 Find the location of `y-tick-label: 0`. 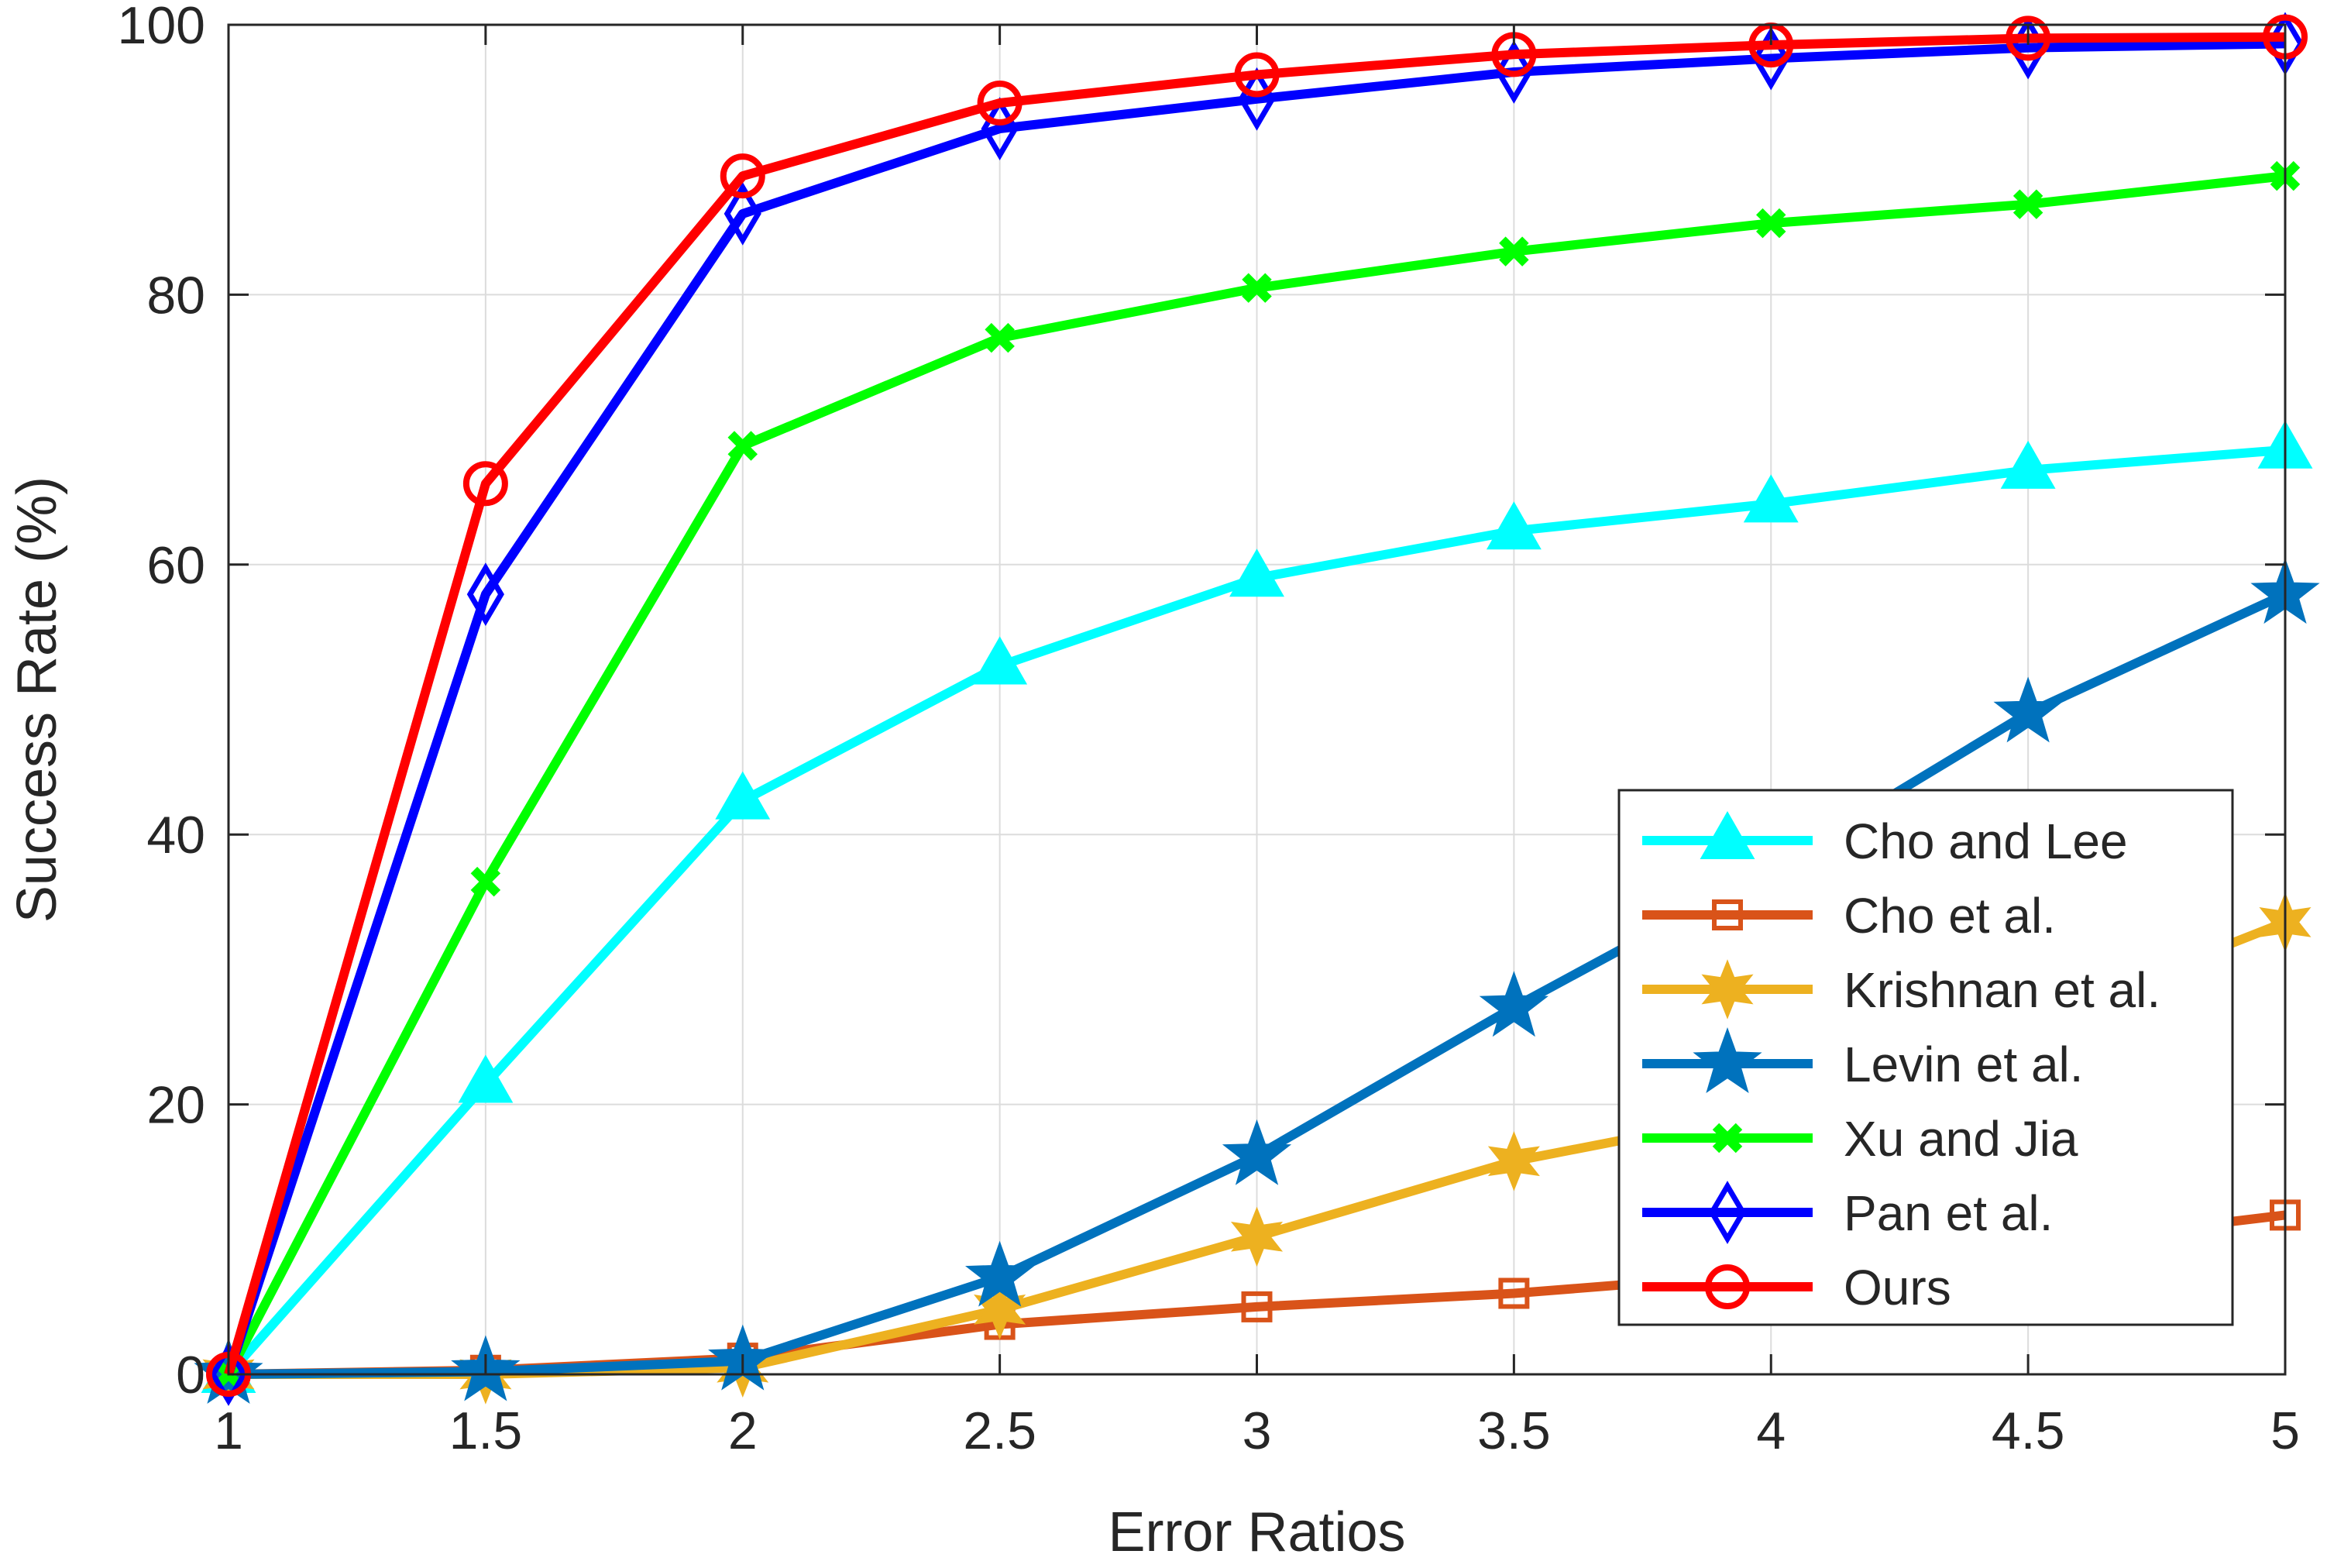

y-tick-label: 0 is located at coordinates (191, 1375).